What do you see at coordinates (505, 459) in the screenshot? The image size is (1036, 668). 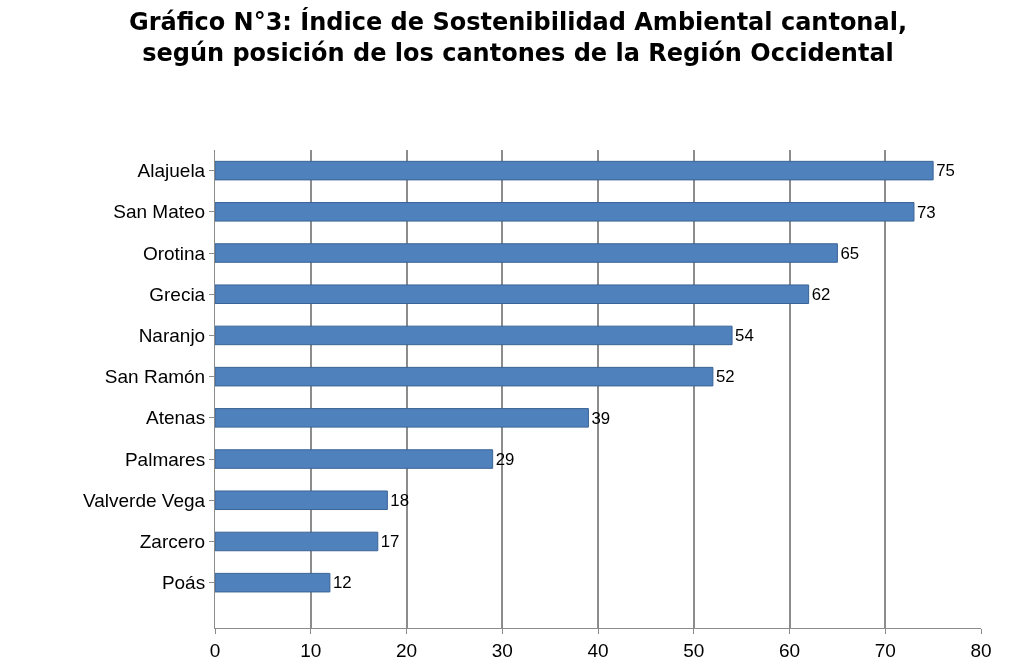 I see `data-label: 29` at bounding box center [505, 459].